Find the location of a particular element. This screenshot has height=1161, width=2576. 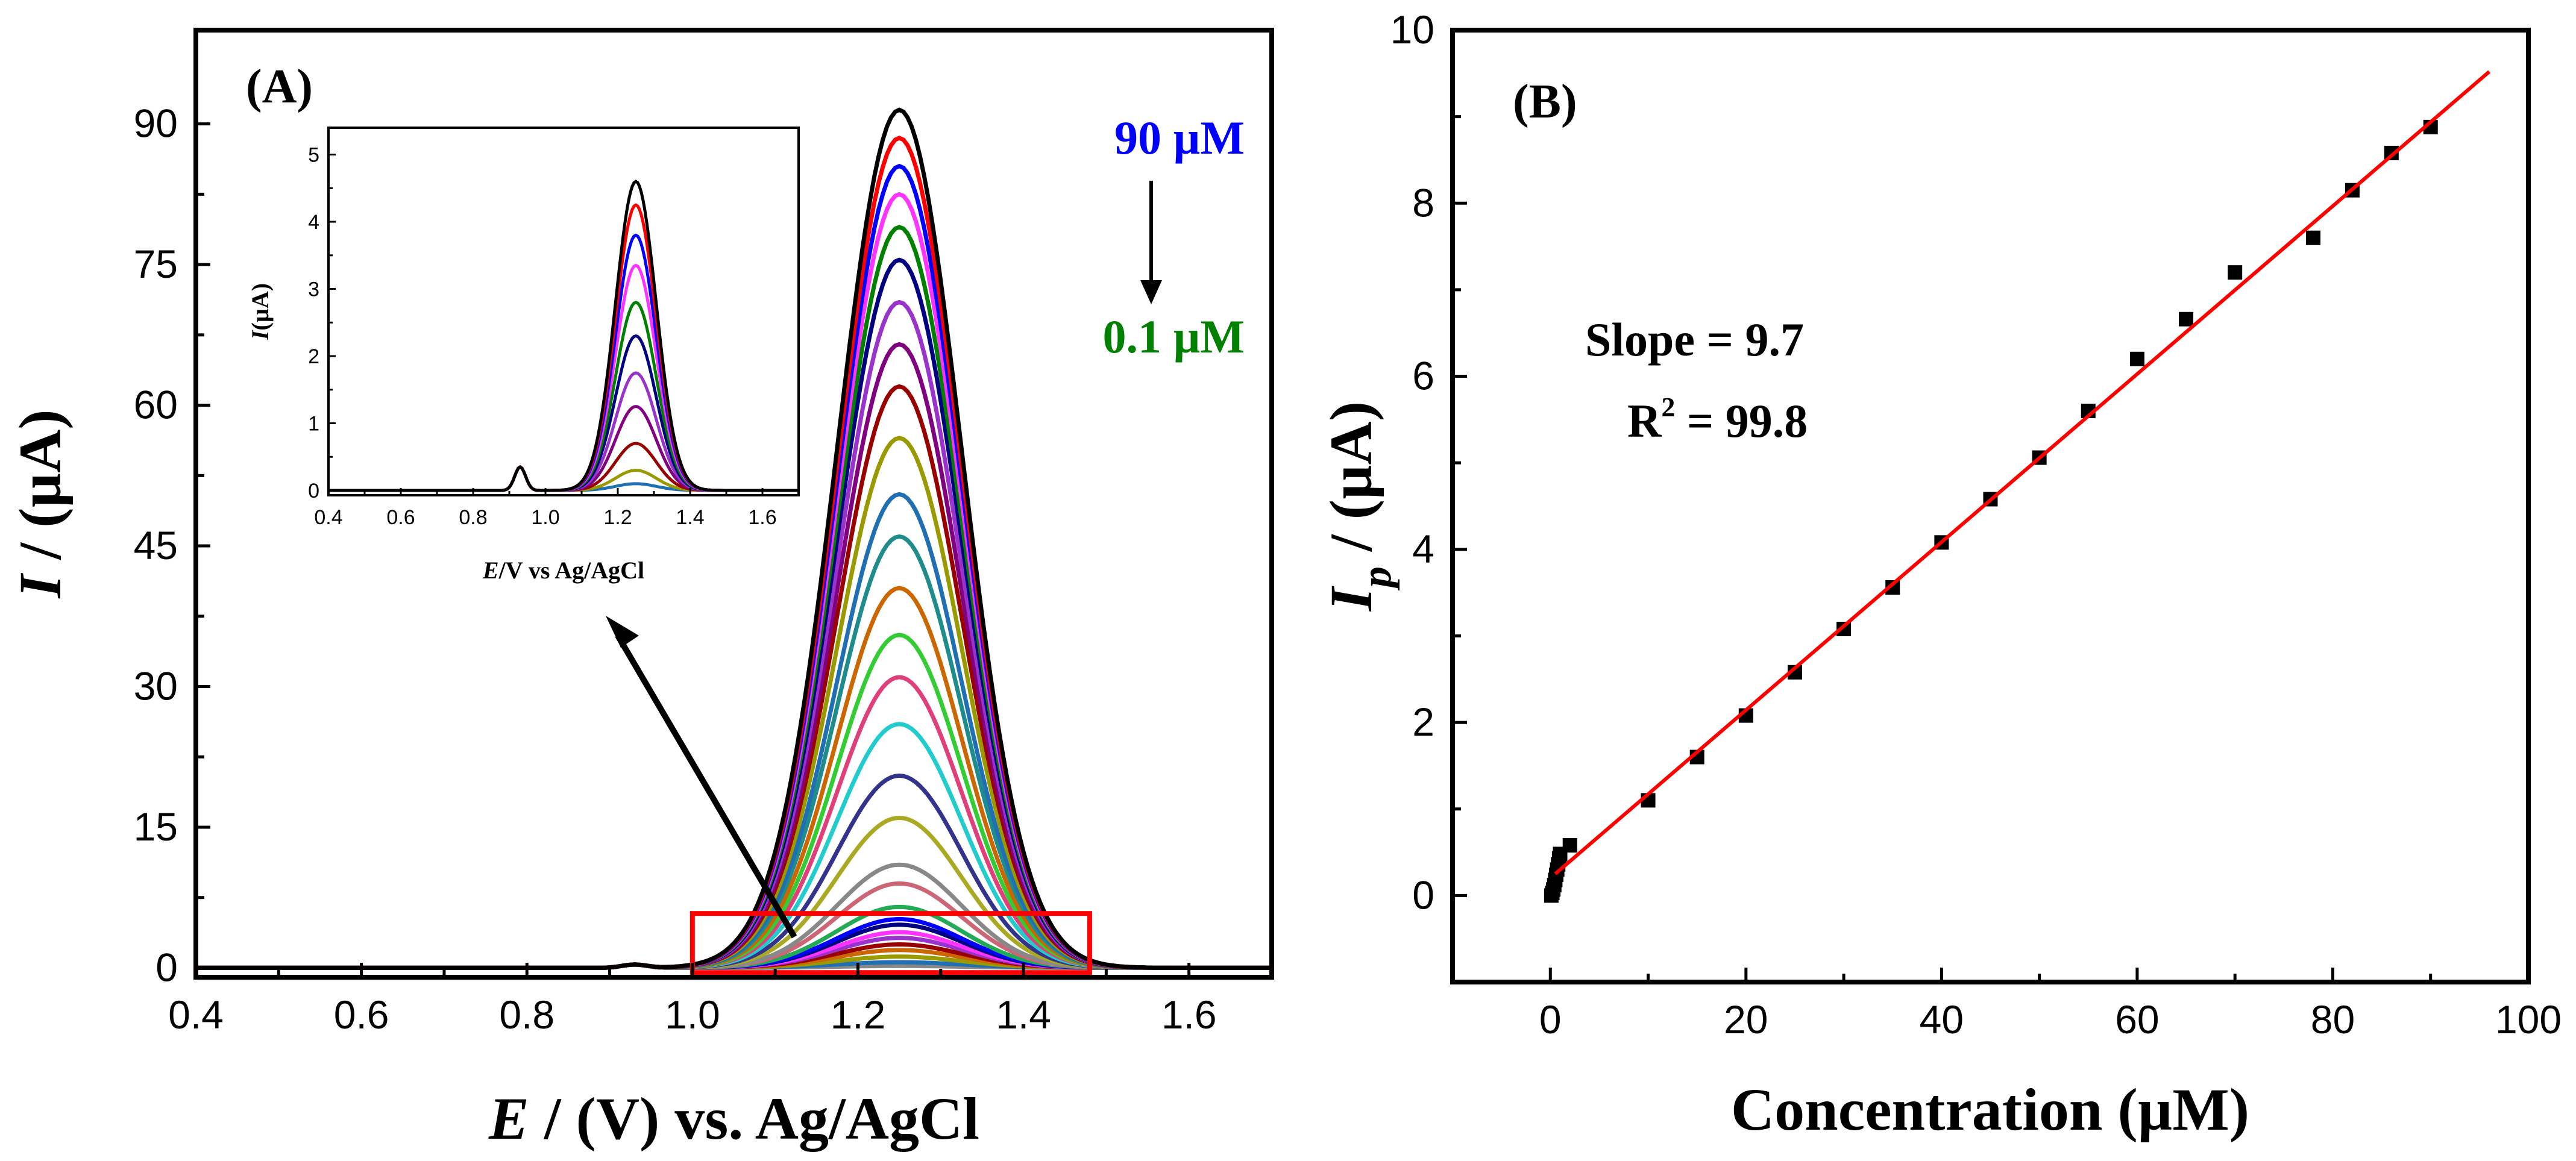

inset-y-axis-title: I(µA) is located at coordinates (260, 311).